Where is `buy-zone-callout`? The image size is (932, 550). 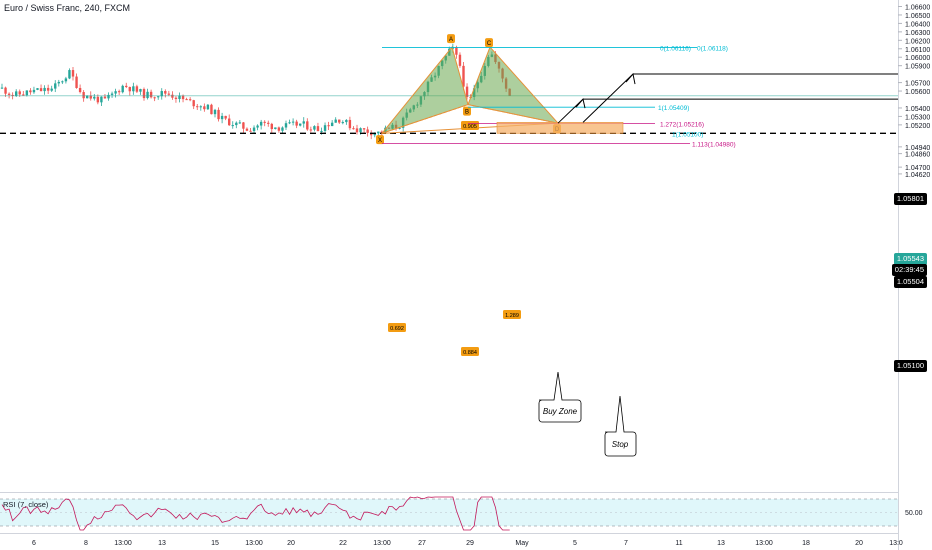 buy-zone-callout is located at coordinates (560, 397).